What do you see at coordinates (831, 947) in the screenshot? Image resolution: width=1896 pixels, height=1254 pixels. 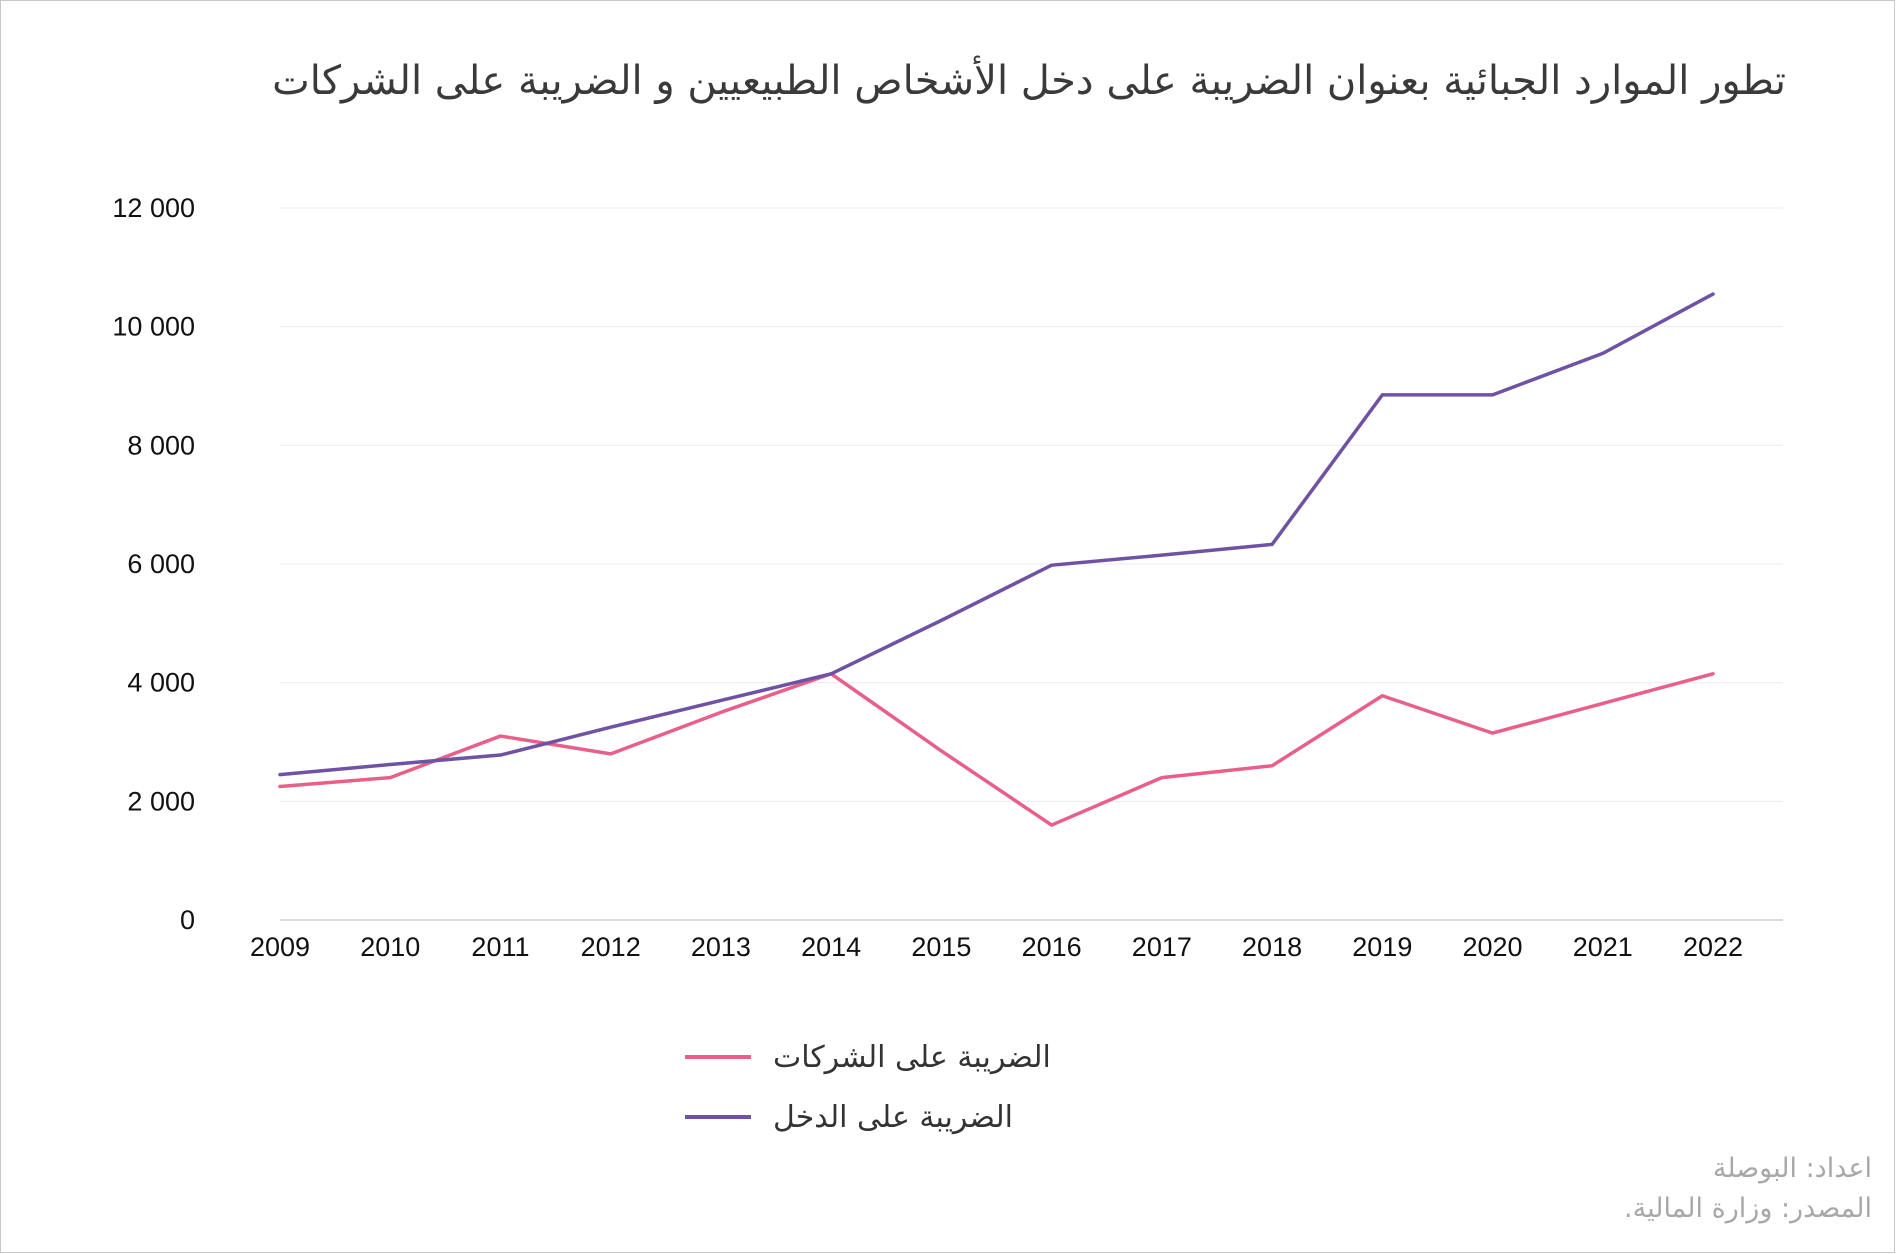 I see `x-tick-label: 2014` at bounding box center [831, 947].